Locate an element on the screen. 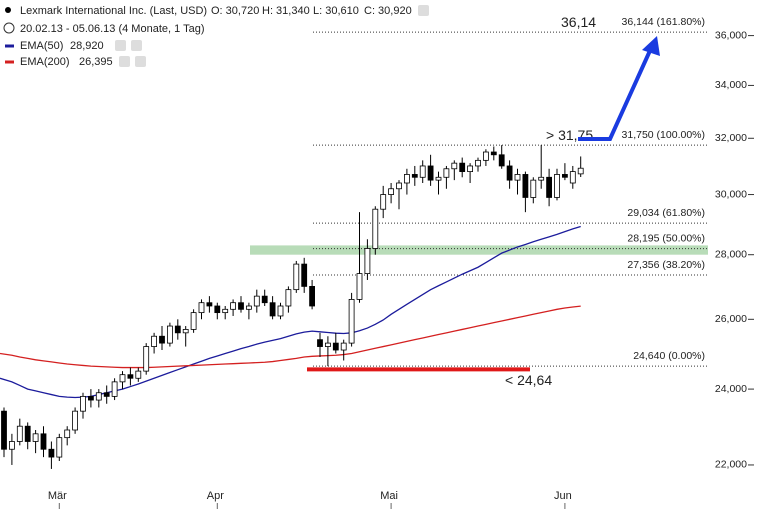  fib-label: 36,144 (161.80%) is located at coordinates (663, 22).